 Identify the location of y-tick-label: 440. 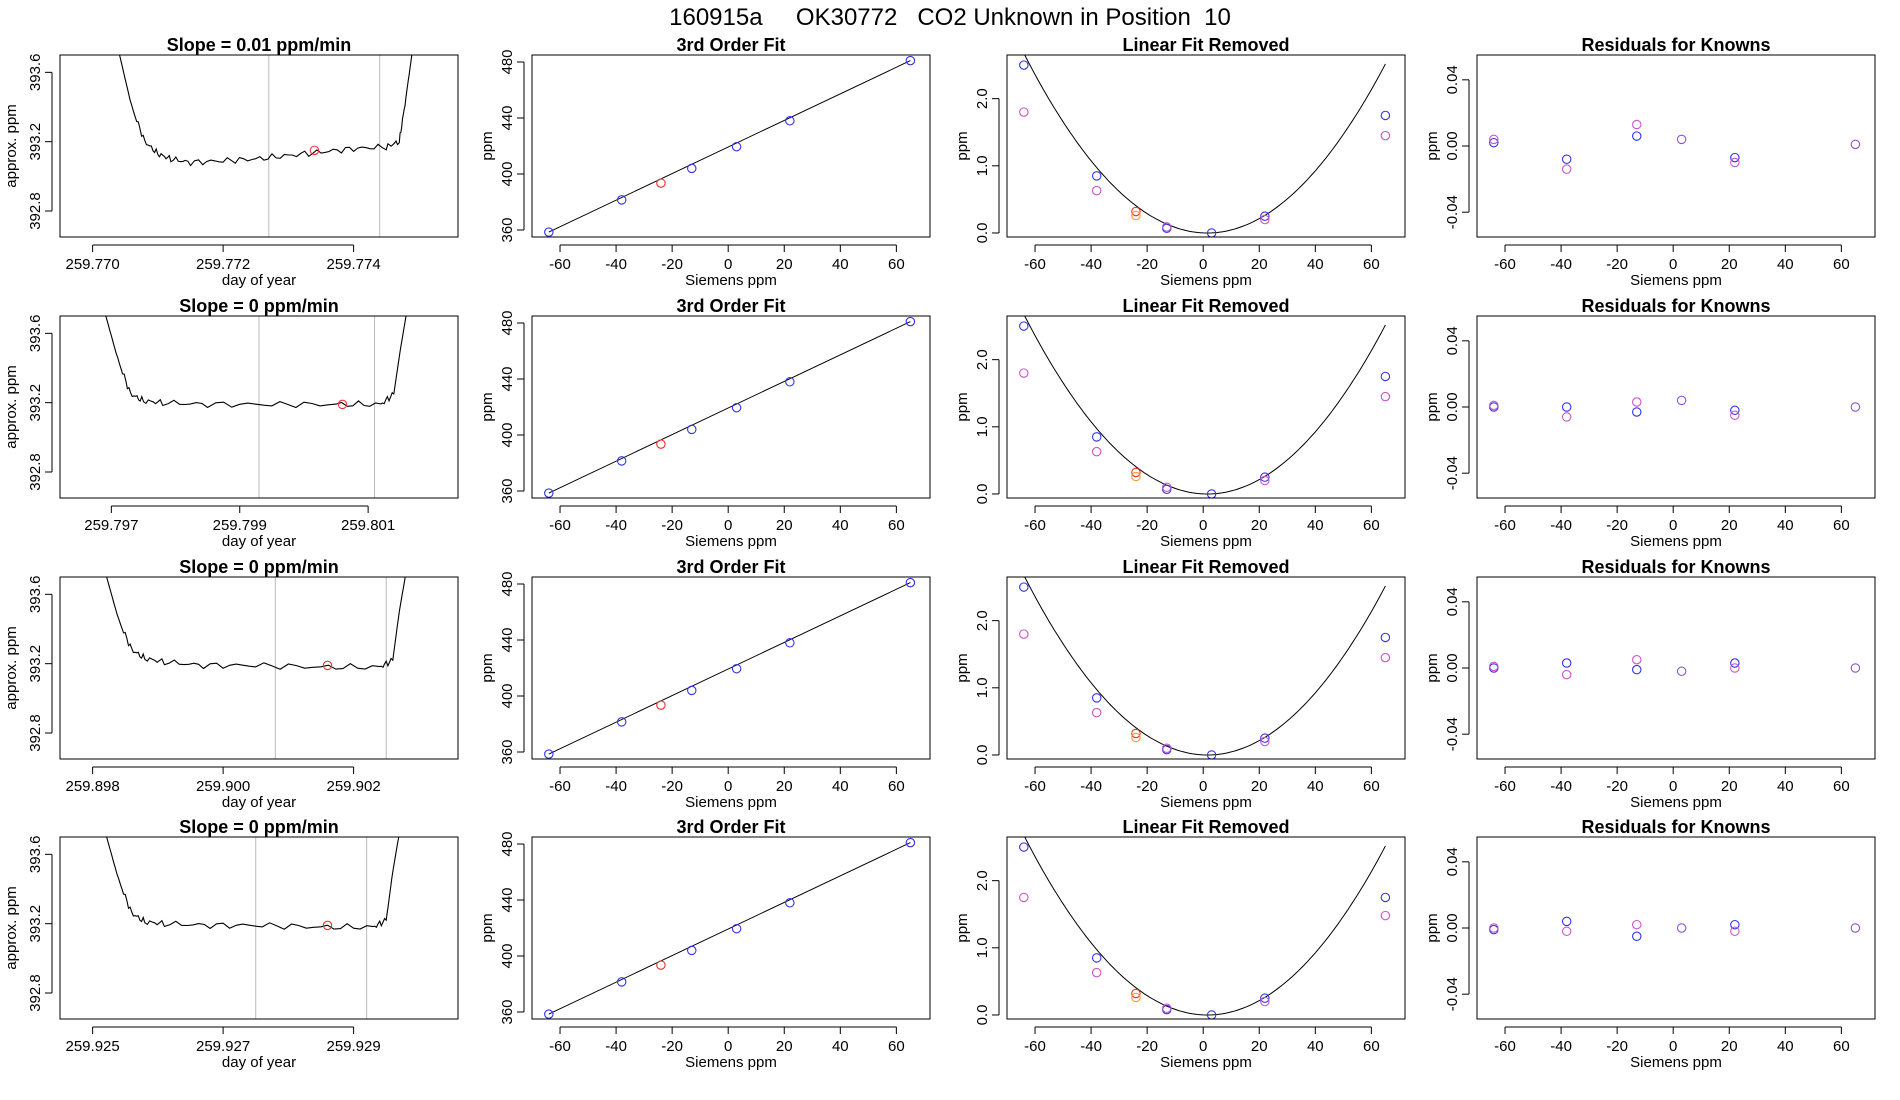
(507, 117).